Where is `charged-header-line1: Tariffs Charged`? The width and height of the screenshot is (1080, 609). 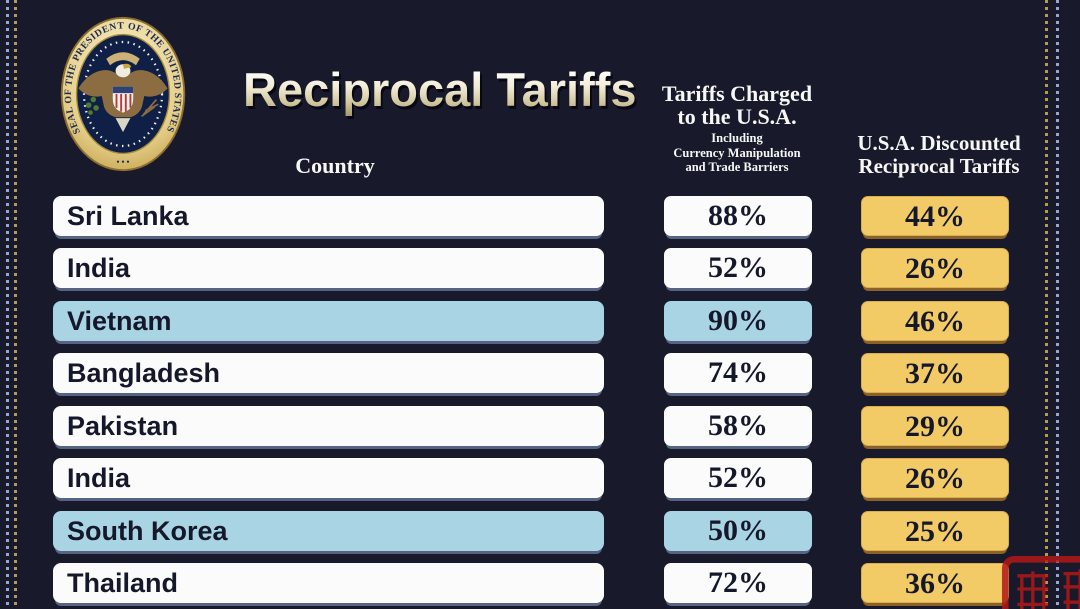
charged-header-line1: Tariffs Charged is located at coordinates (737, 93).